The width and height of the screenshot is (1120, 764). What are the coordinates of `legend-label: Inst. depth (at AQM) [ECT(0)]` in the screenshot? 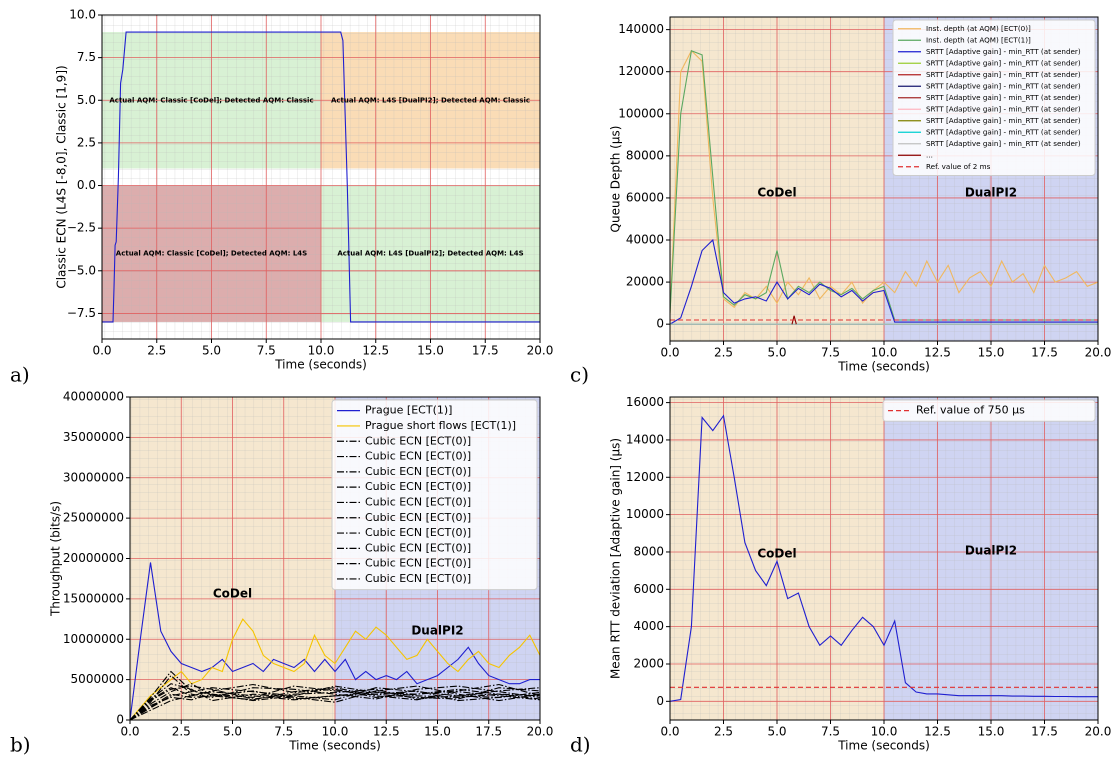 It's located at (978, 28).